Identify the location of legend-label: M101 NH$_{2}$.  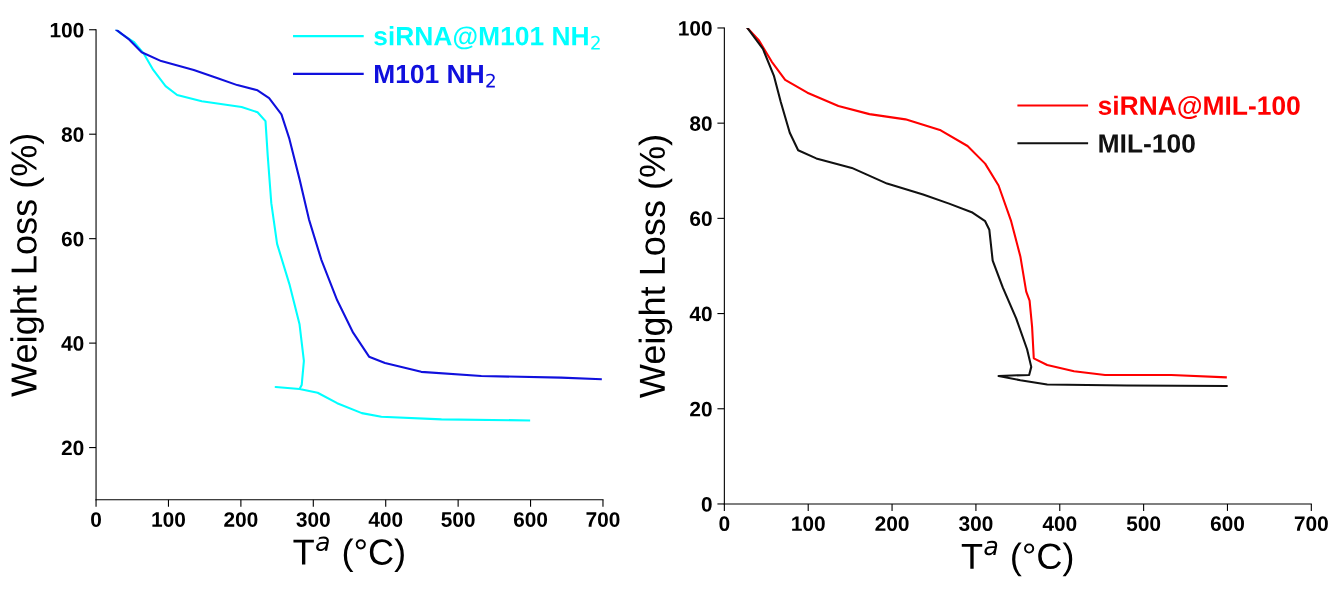
(435, 76).